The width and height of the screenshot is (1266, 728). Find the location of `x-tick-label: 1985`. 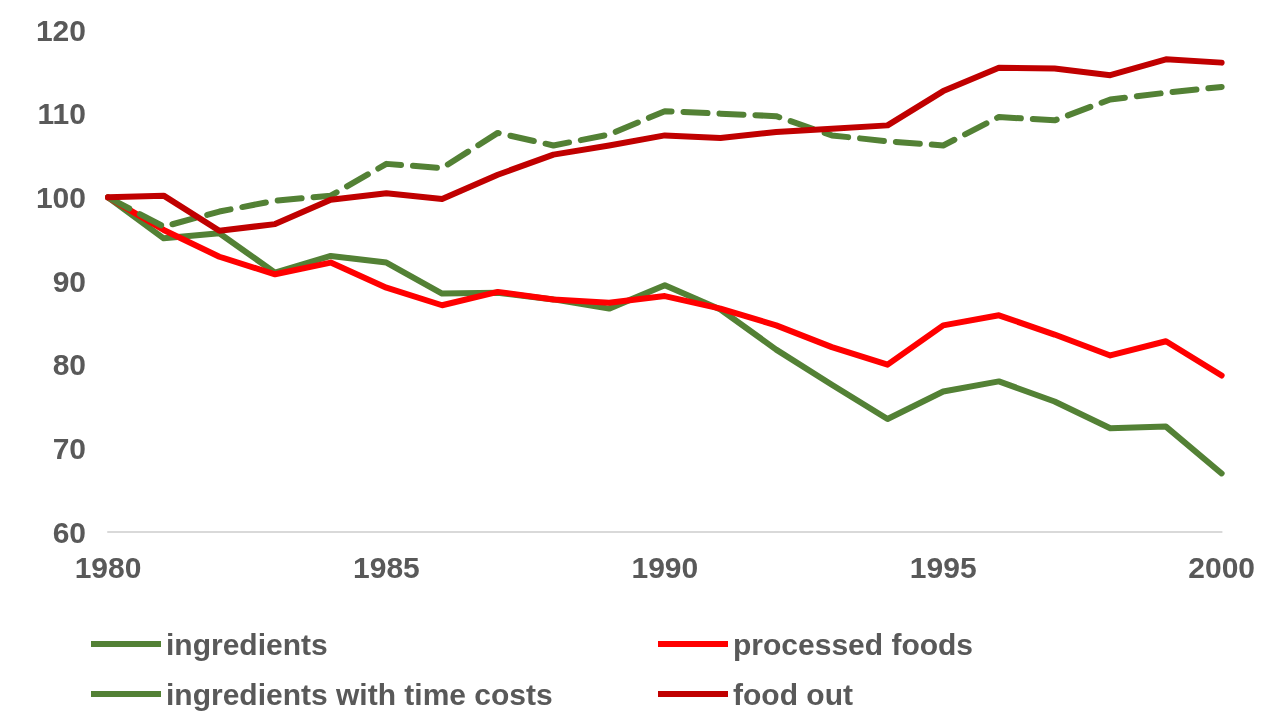

x-tick-label: 1985 is located at coordinates (386, 567).